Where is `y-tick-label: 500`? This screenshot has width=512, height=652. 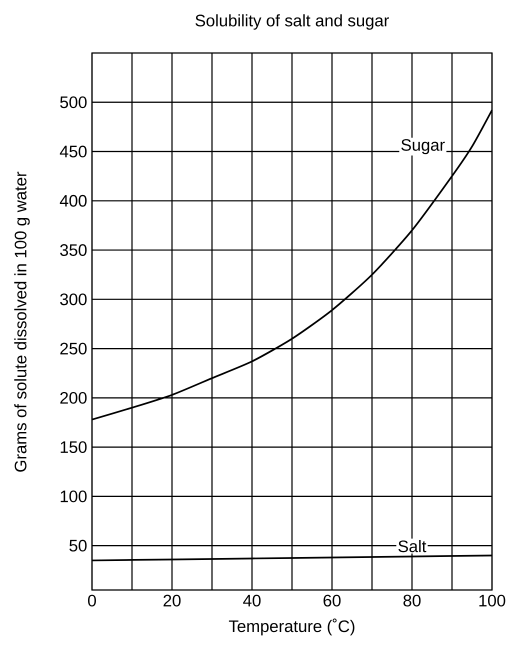 y-tick-label: 500 is located at coordinates (73, 102).